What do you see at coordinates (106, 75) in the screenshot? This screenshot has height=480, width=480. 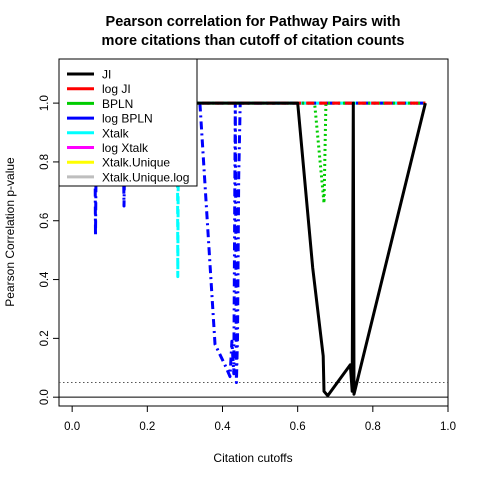 I see `legend-label: JI` at bounding box center [106, 75].